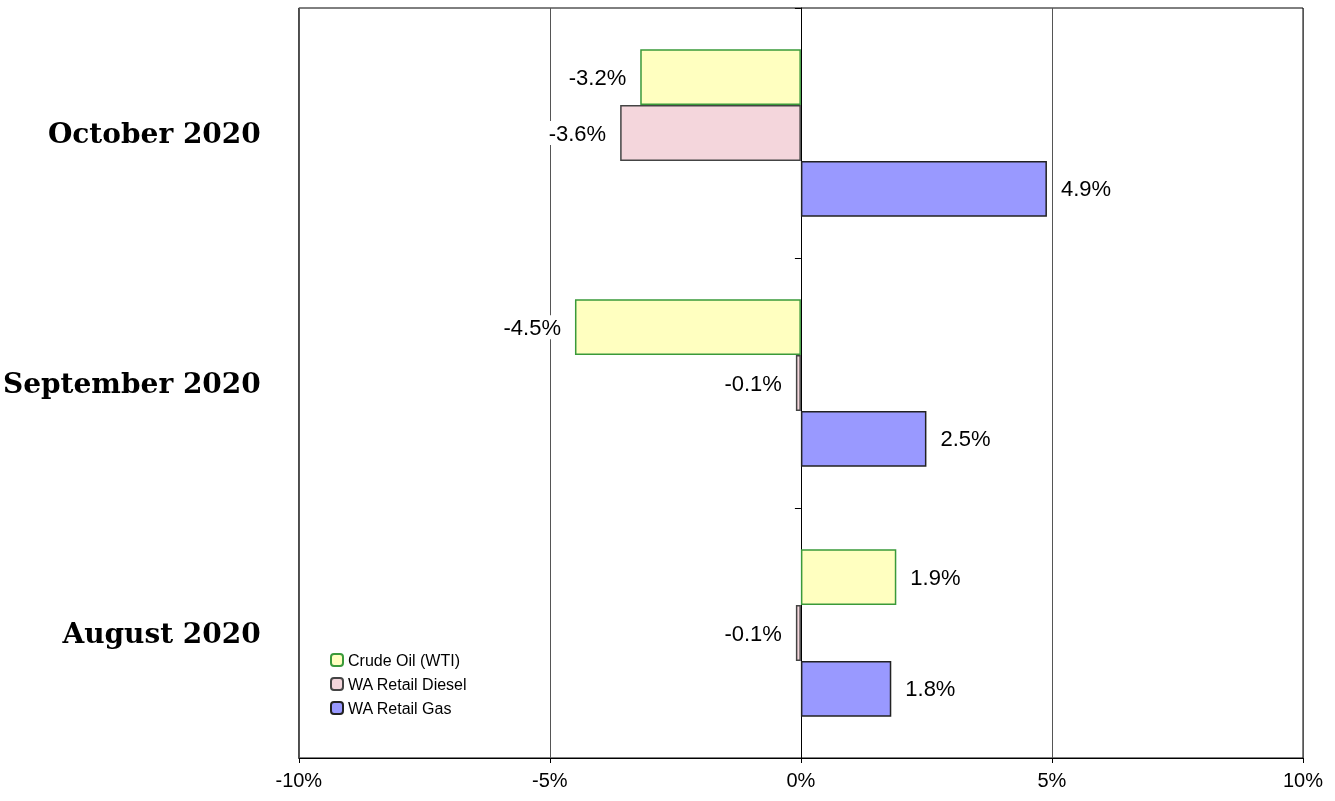  I want to click on x-tick-label: -10%, so click(299, 780).